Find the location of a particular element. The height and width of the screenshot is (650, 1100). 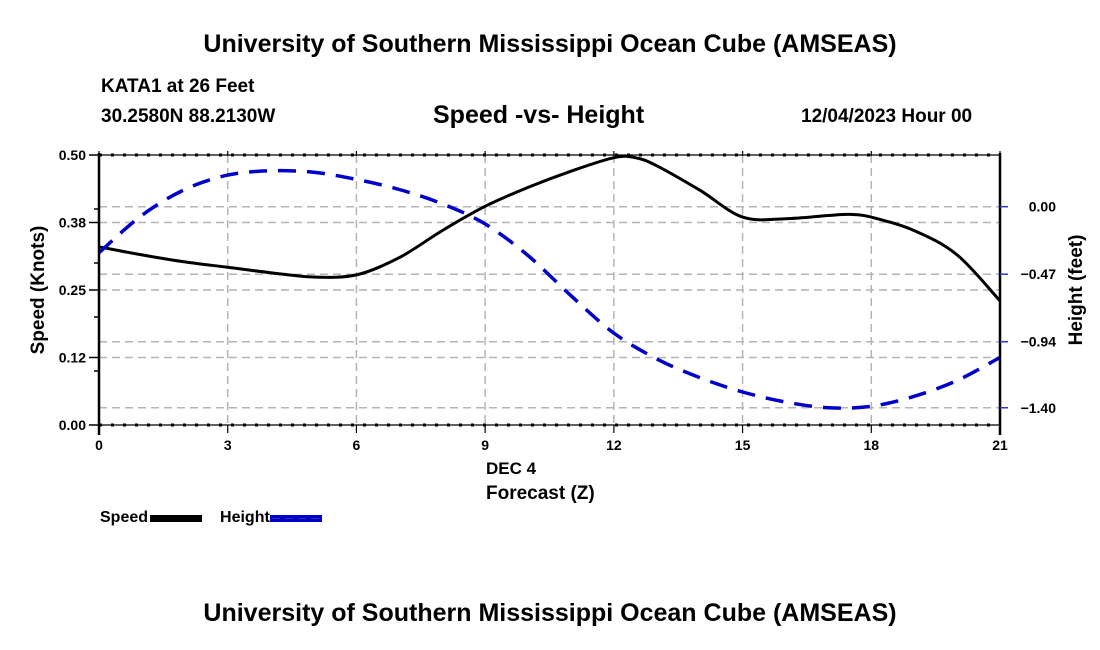

x-tick-label: 21 is located at coordinates (1000, 445).